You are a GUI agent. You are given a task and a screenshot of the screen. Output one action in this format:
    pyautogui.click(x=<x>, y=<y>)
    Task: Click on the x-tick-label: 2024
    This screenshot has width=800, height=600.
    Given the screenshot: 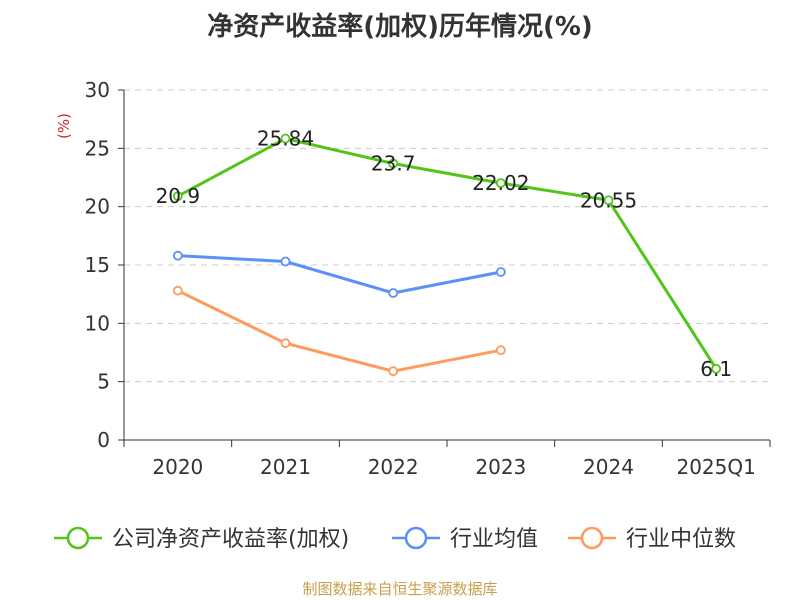 What is the action you would take?
    pyautogui.click(x=608, y=467)
    